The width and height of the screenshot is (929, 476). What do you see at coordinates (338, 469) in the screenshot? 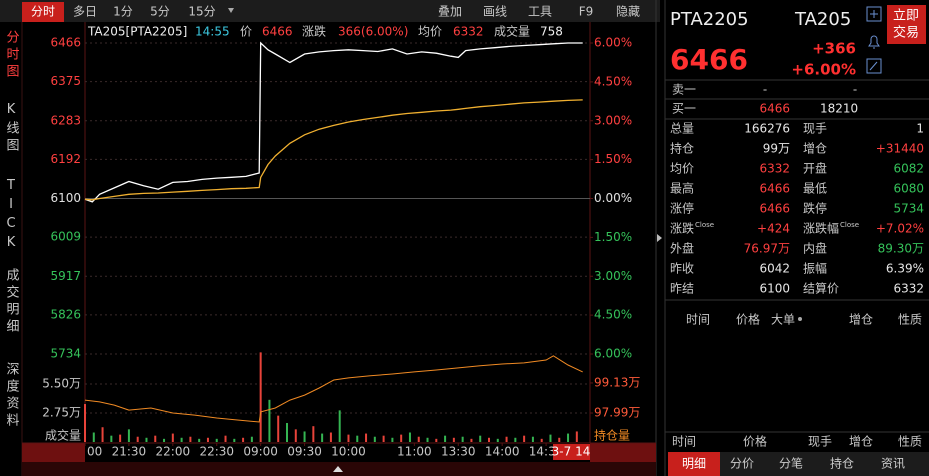
I see `scroll-arrow` at bounding box center [338, 469].